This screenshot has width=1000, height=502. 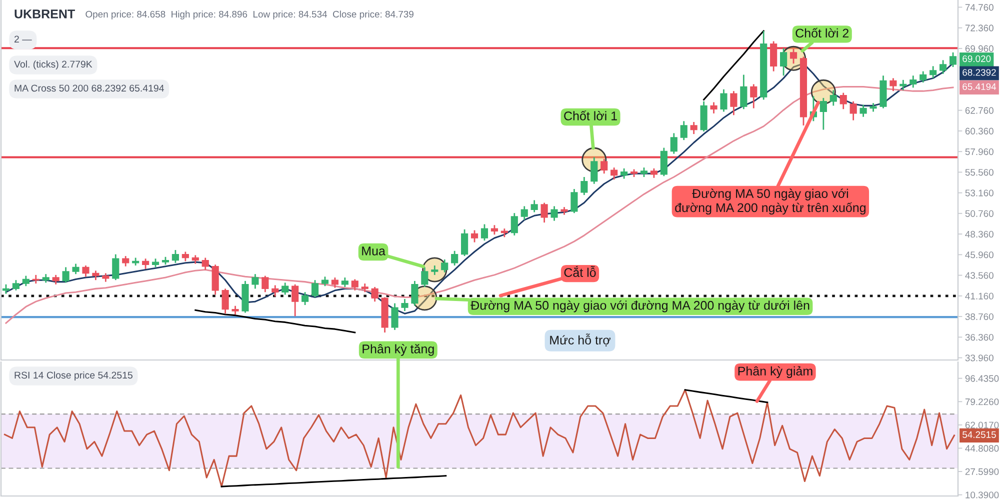 I want to click on y-tick-label: 44.8080, so click(x=982, y=448).